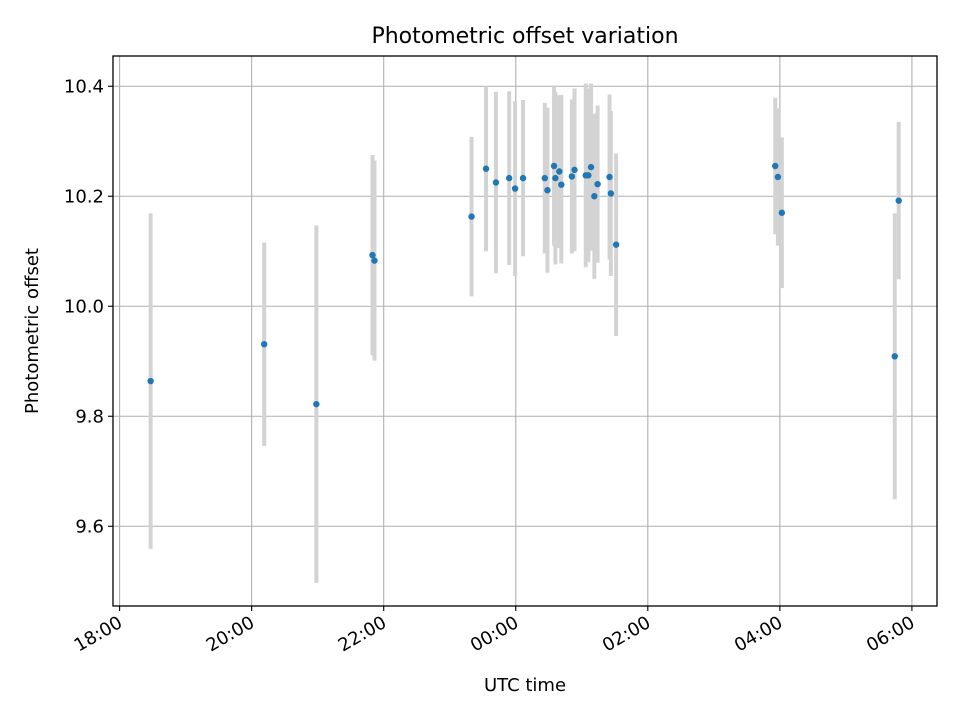 The height and width of the screenshot is (720, 960). What do you see at coordinates (89, 416) in the screenshot?
I see `y-tick-label: 9.8` at bounding box center [89, 416].